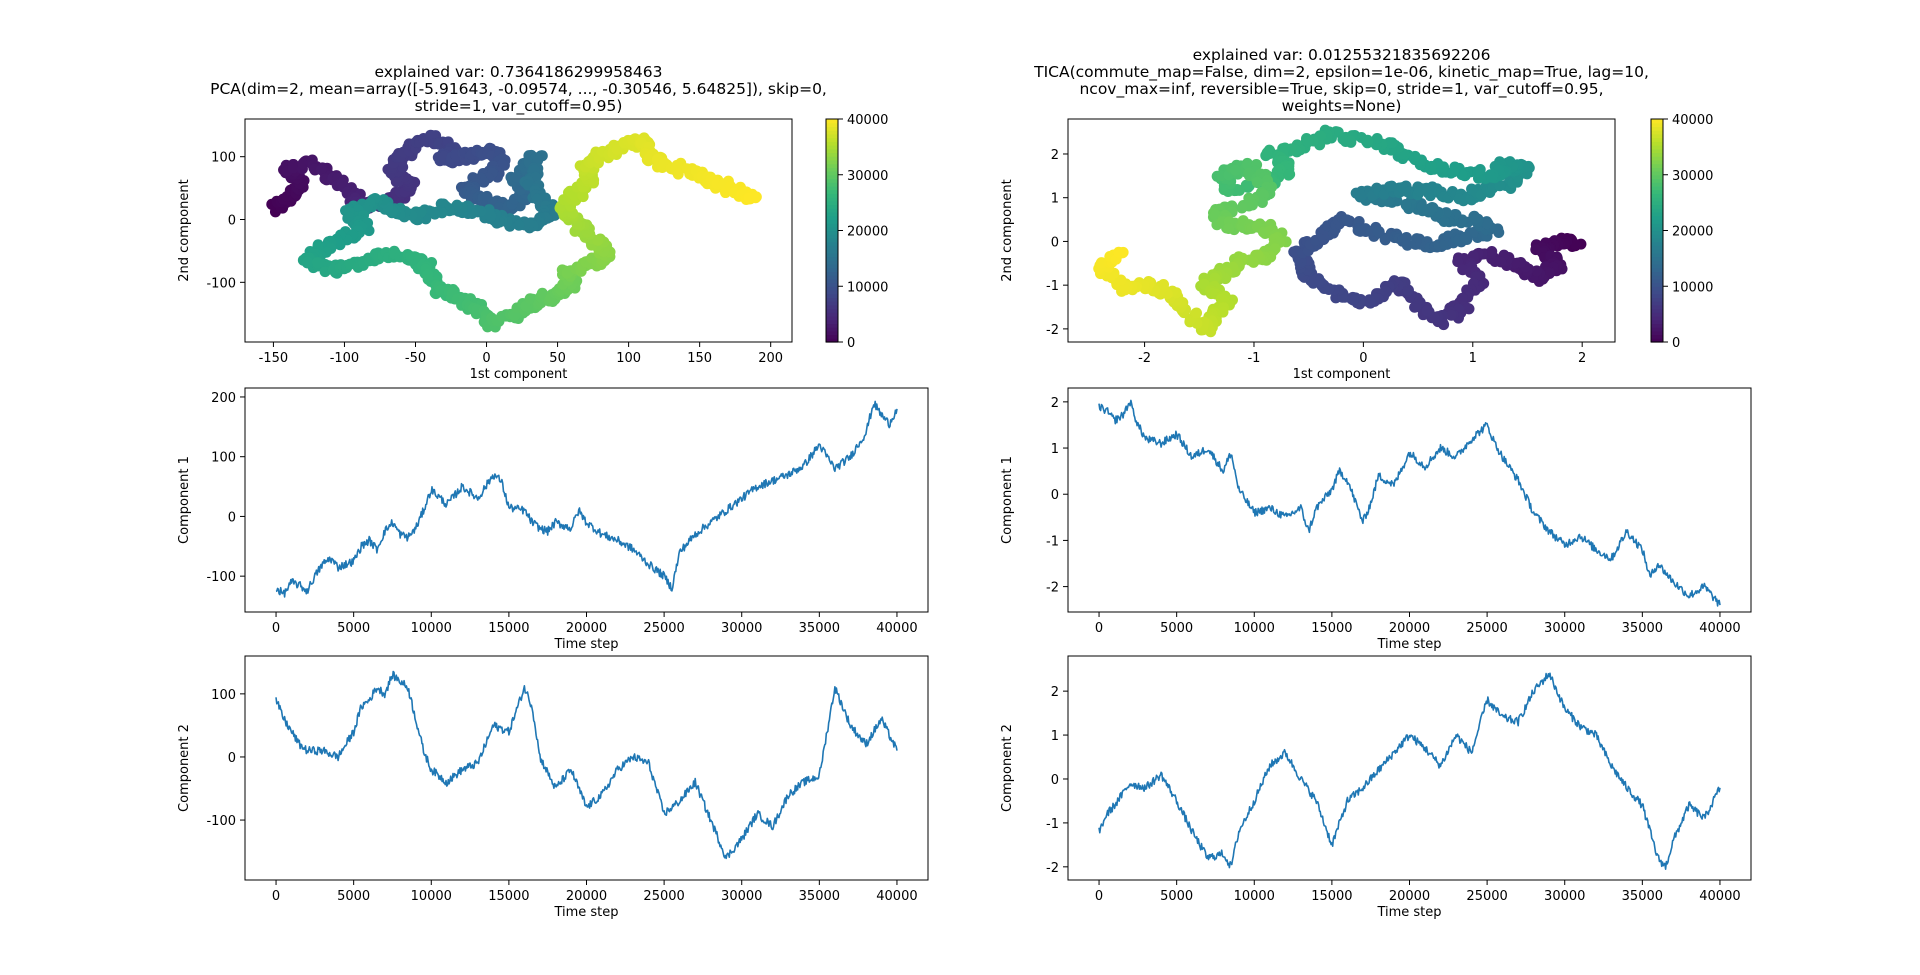 This screenshot has width=1920, height=975. I want to click on x-tick-label: 5000, so click(1176, 628).